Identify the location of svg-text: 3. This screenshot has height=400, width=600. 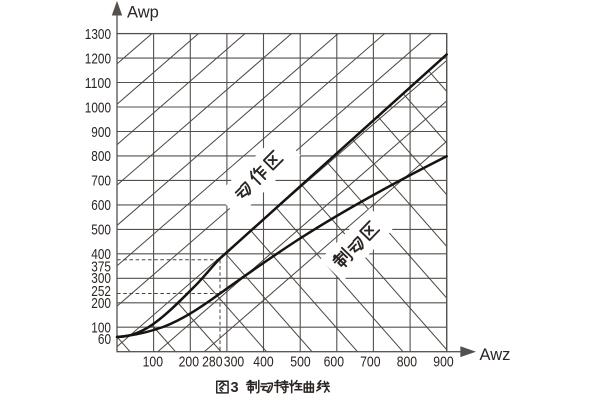
(235, 388).